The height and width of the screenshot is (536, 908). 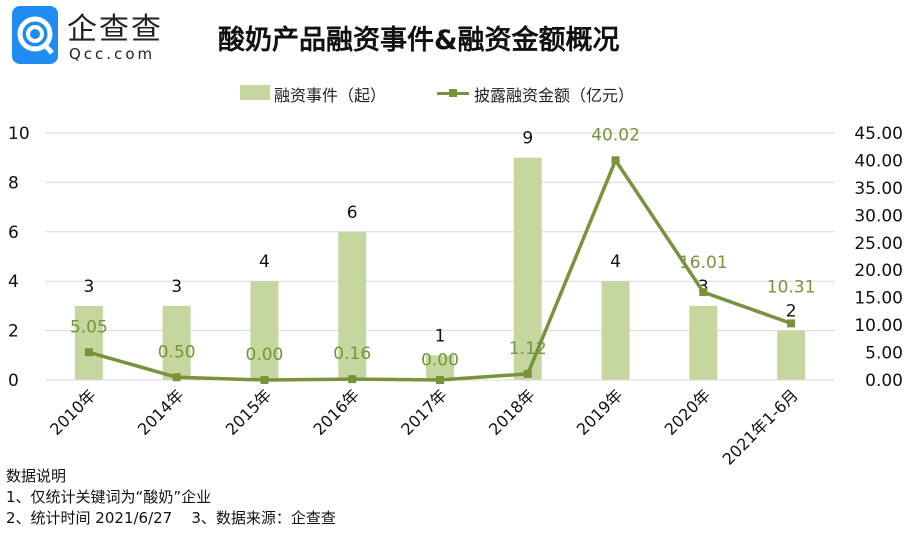 I want to click on notes-line2b: 3、数据来源：企查查, so click(x=263, y=518).